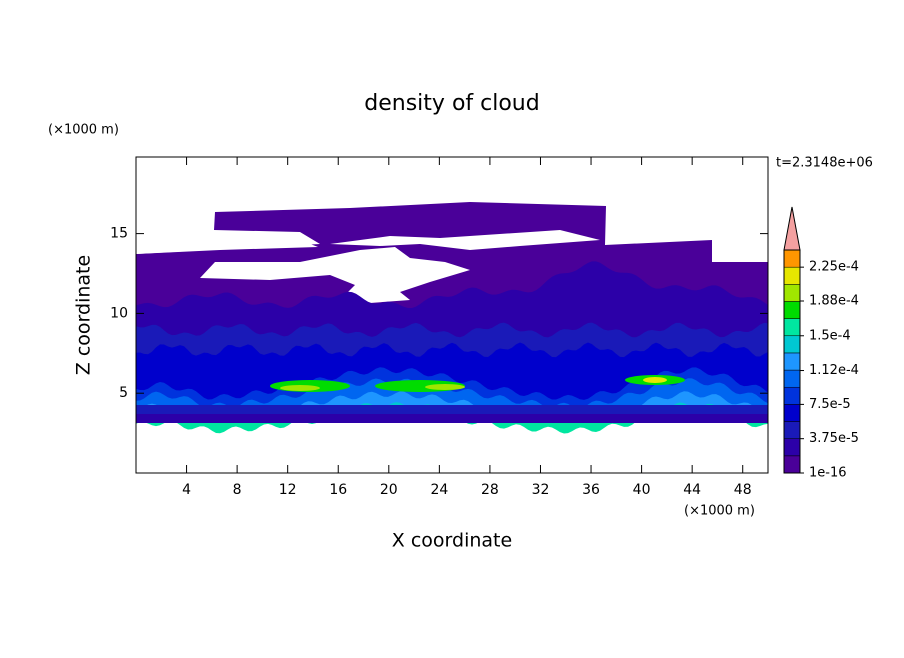  I want to click on colorbar-frame, so click(792, 361).